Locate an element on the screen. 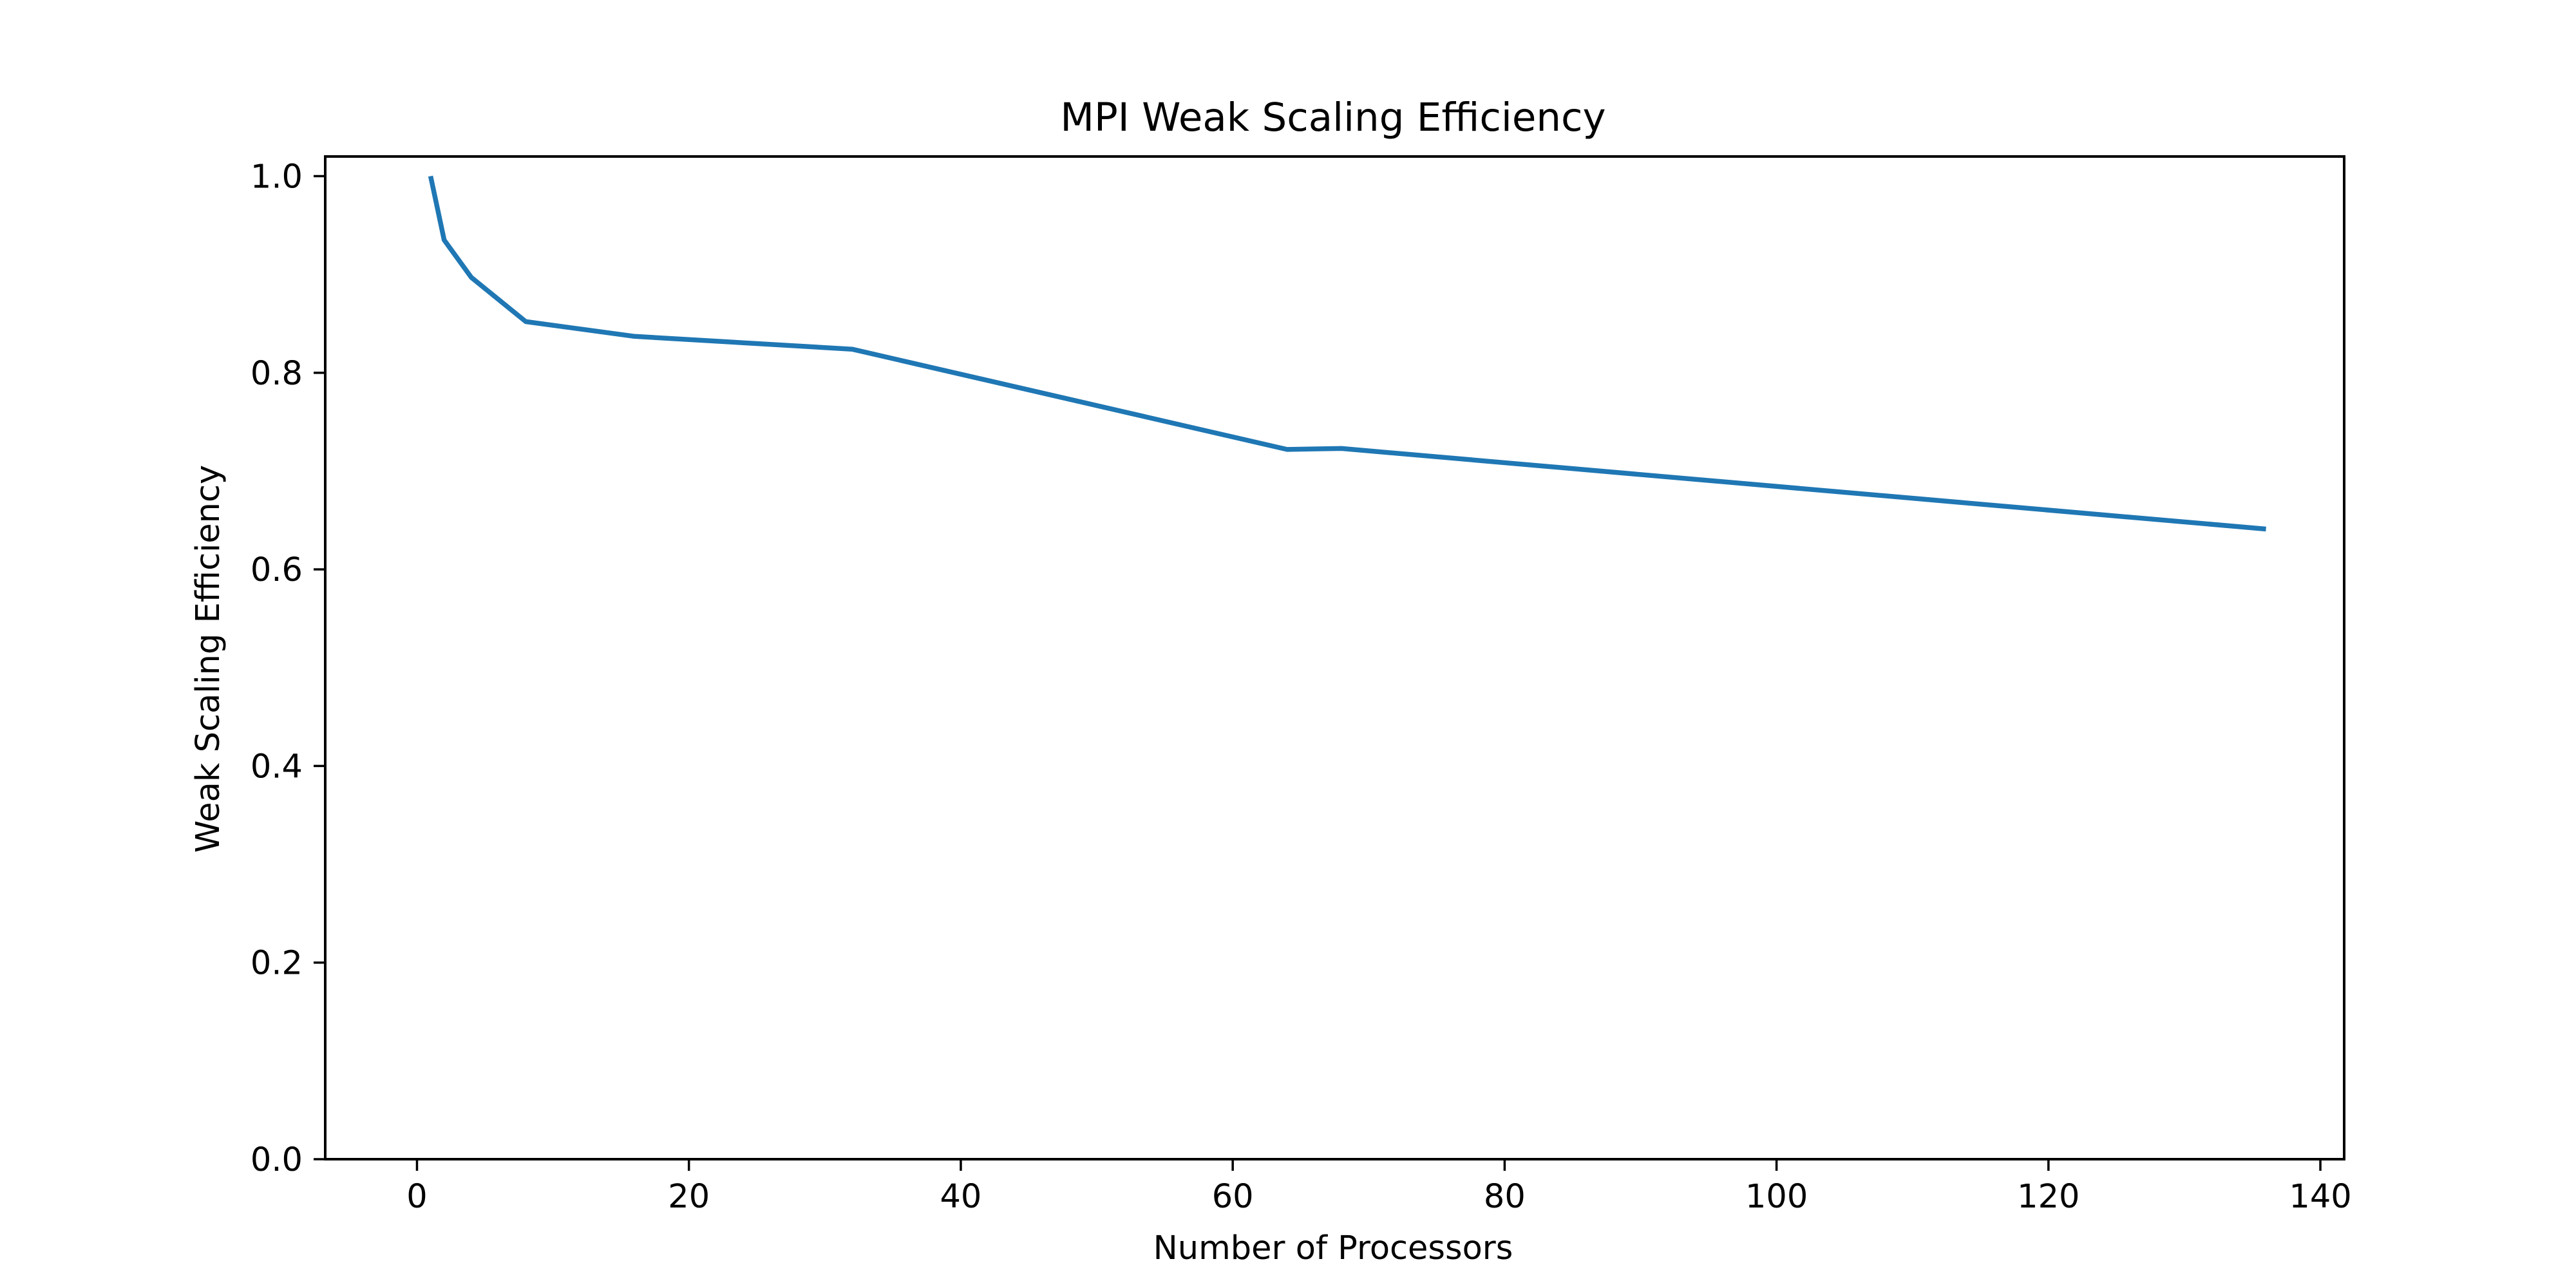  y-axis-label: Weak Scaling Efficiency is located at coordinates (208, 659).